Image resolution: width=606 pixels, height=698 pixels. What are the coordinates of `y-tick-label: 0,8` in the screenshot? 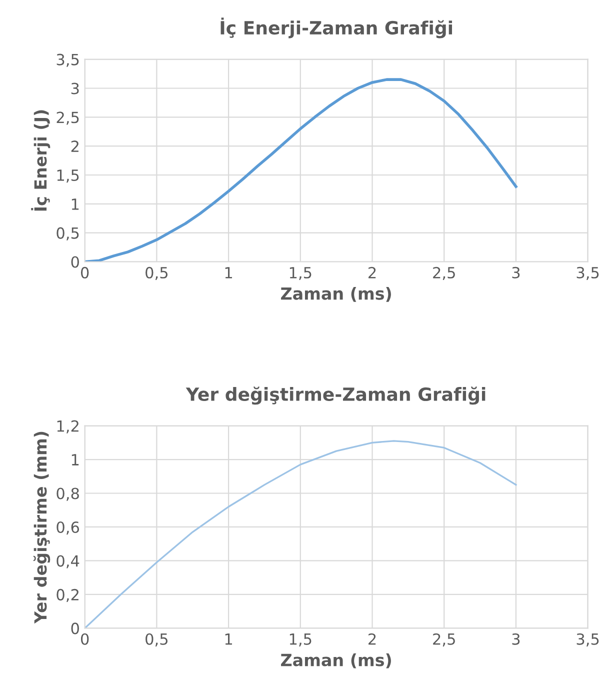 It's located at (67, 494).